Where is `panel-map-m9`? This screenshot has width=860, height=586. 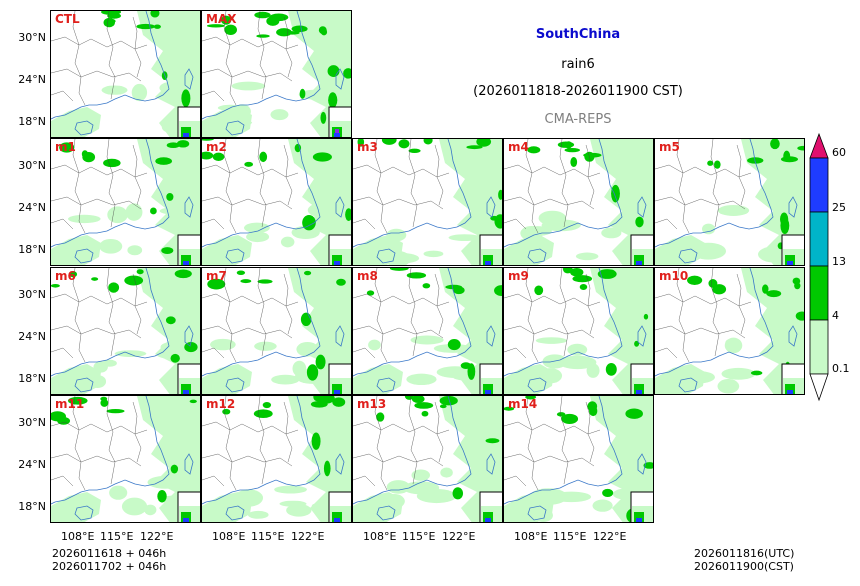 panel-map-m9 is located at coordinates (578, 331).